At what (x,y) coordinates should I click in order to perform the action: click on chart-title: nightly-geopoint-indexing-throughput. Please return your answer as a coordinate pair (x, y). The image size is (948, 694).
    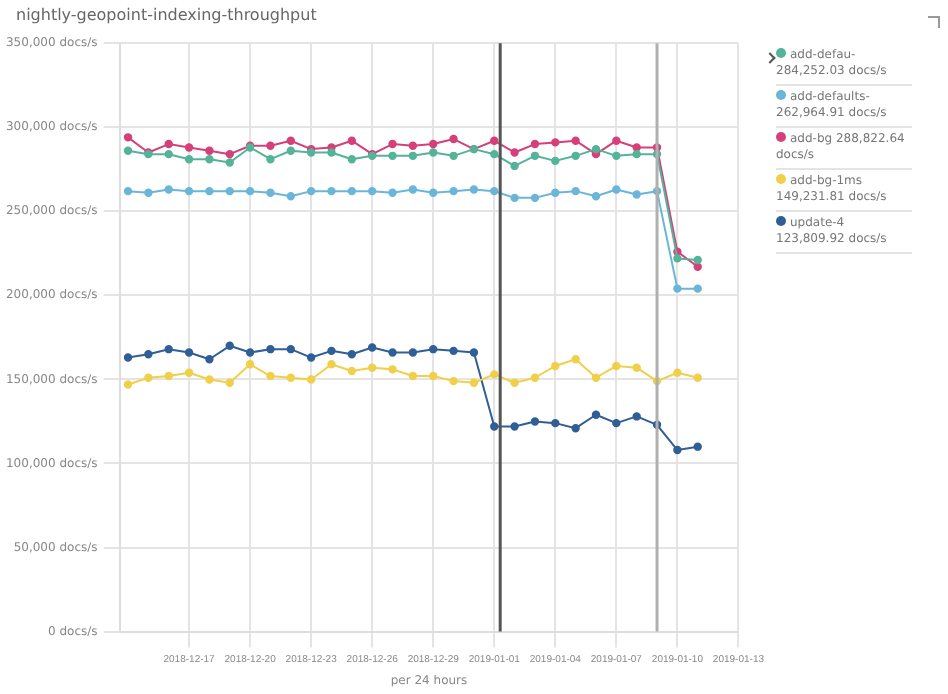
    Looking at the image, I should click on (166, 15).